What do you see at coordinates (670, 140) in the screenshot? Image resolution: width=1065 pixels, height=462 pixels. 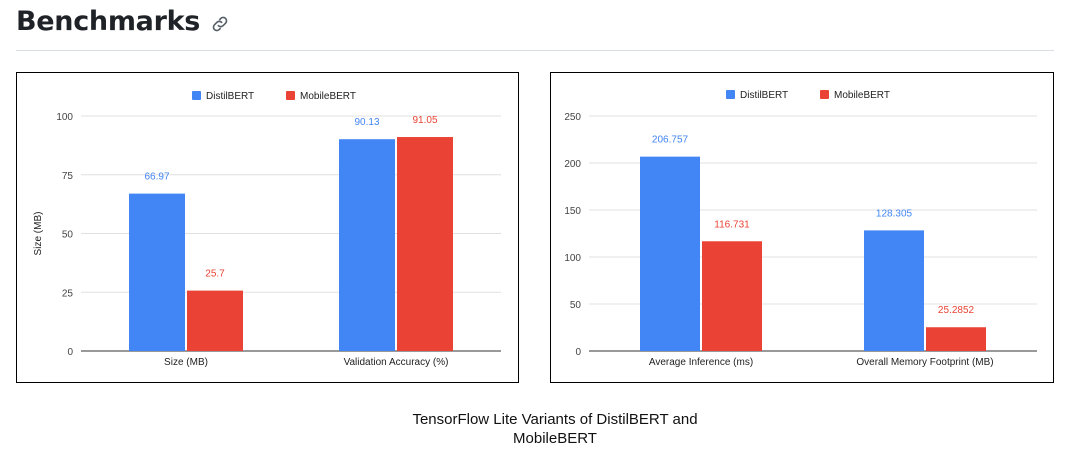 I see `data-label: 206.757` at bounding box center [670, 140].